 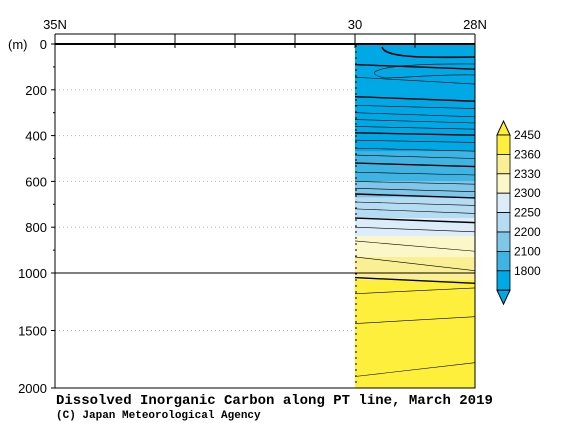 I want to click on colorbar-label-1800: 1800, so click(x=527, y=271).